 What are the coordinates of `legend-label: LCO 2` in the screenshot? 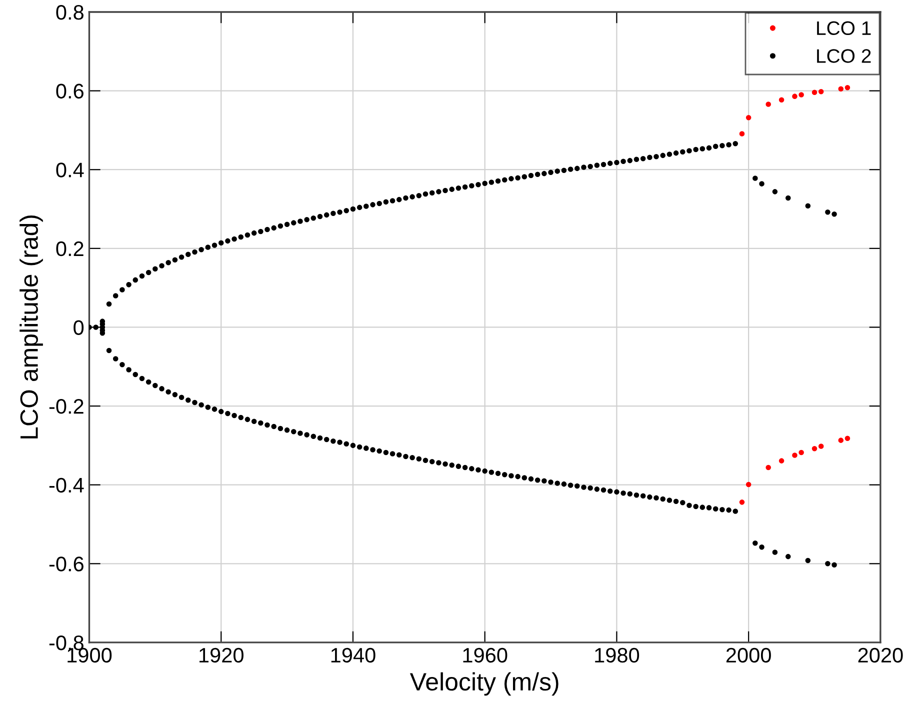 It's located at (844, 56).